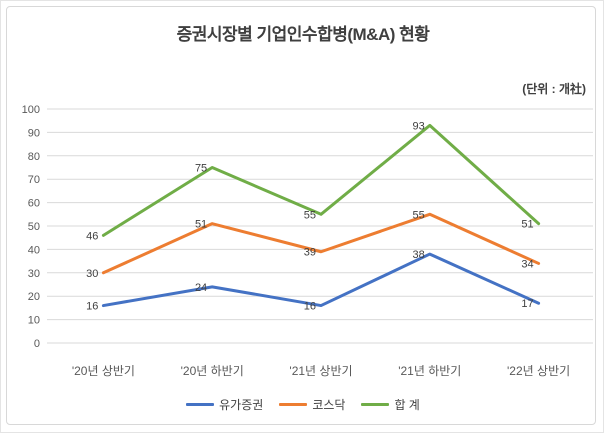 This screenshot has height=433, width=604. I want to click on legend: 유가증권 코스닥 합 계, so click(302, 404).